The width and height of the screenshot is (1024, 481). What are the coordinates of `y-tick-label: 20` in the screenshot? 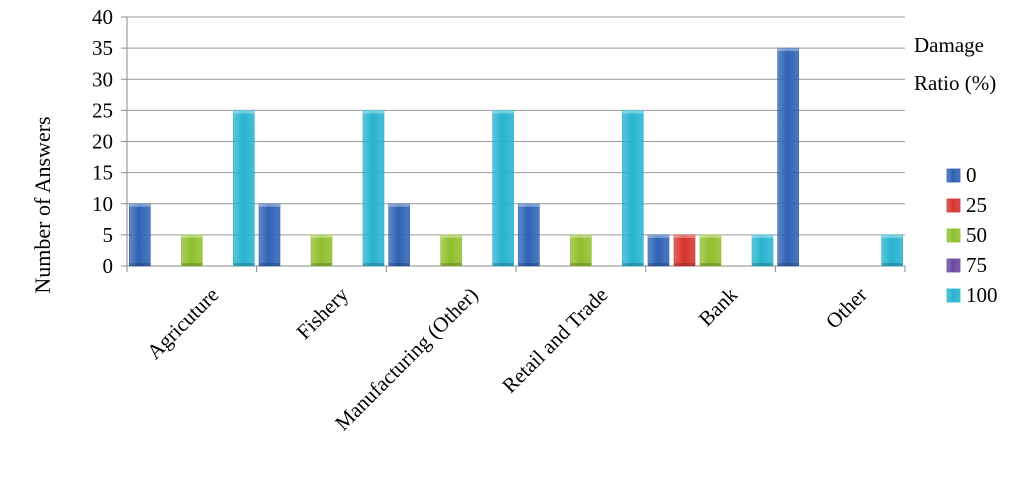 It's located at (102, 142).